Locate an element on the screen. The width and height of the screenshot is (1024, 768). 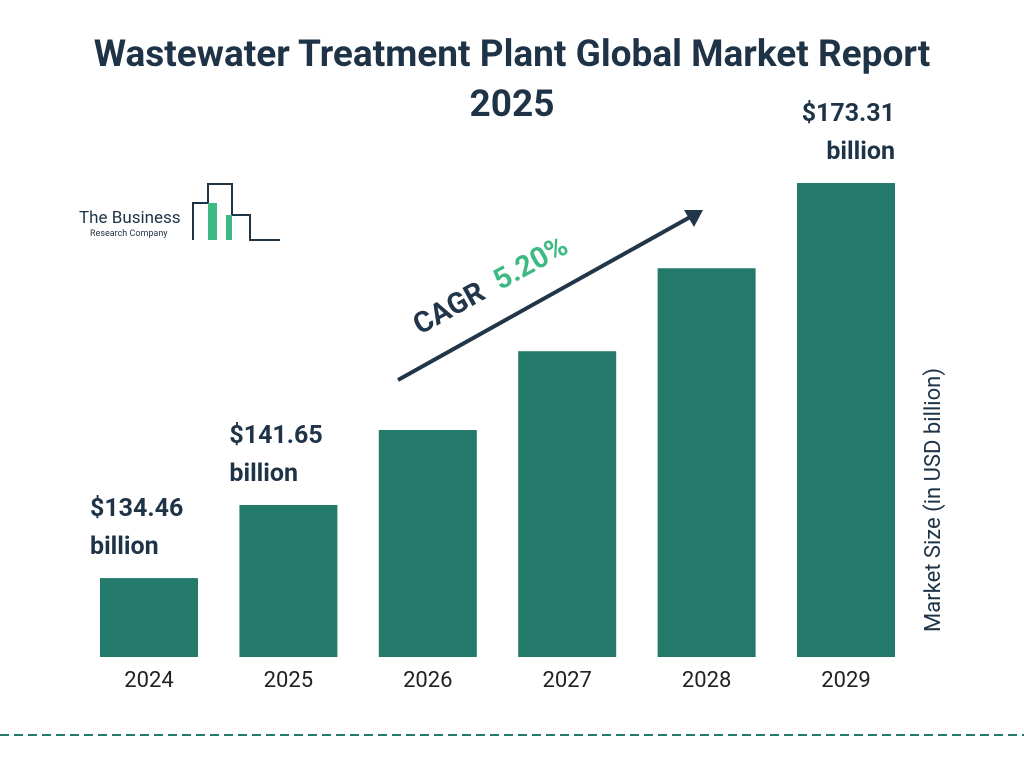
cagr-arrow is located at coordinates (545, 298).